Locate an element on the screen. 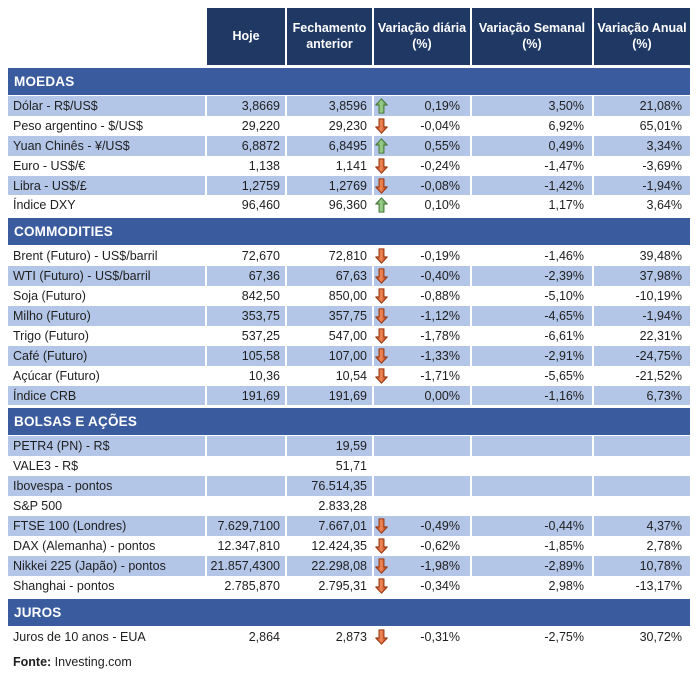 The image size is (698, 674). asset-label: Ibovespa - pontos is located at coordinates (63, 486).